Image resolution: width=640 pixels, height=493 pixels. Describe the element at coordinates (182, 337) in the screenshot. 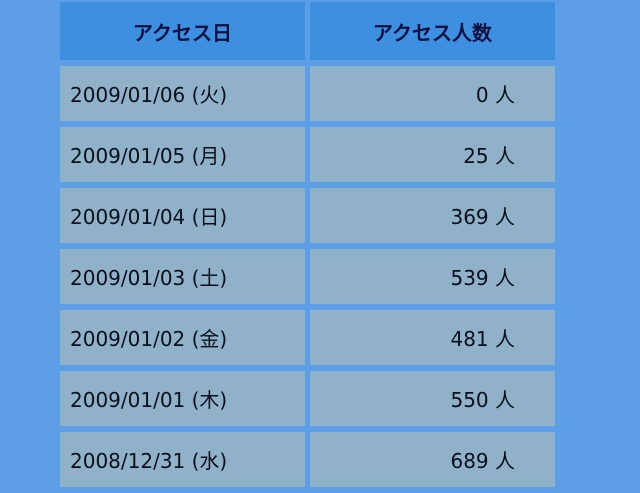

I see `date-cell: 2009/01/02 (金)` at that location.